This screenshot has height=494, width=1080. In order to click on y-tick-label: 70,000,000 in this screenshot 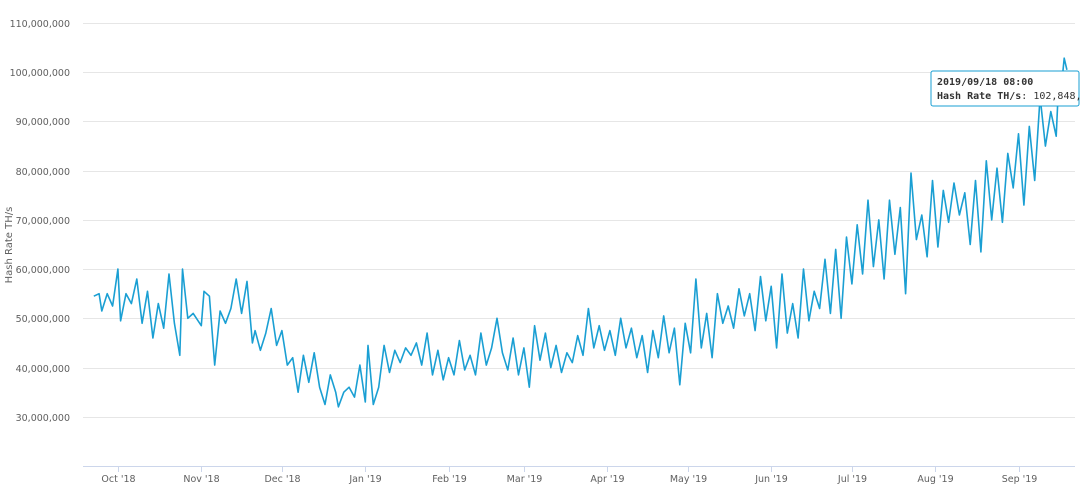, I will do `click(43, 221)`.